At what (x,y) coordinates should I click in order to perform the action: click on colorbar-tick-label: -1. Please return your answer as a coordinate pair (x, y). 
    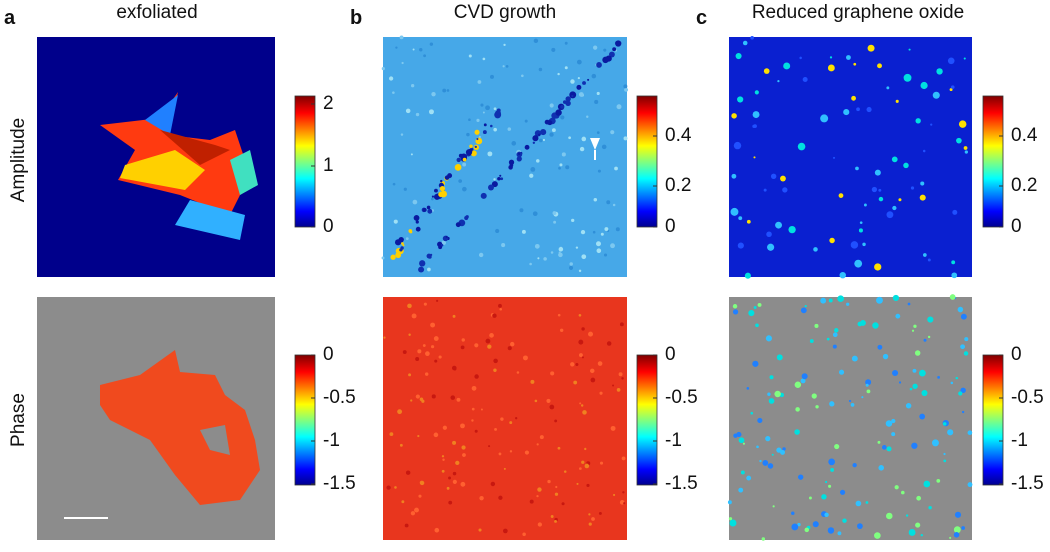
    Looking at the image, I should click on (331, 440).